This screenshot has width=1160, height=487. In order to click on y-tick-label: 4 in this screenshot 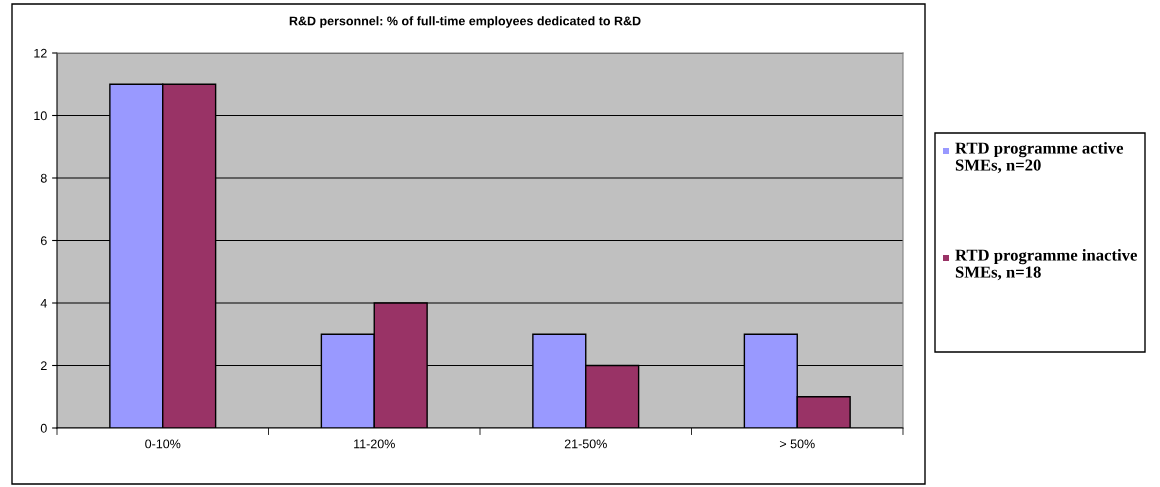, I will do `click(43, 303)`.